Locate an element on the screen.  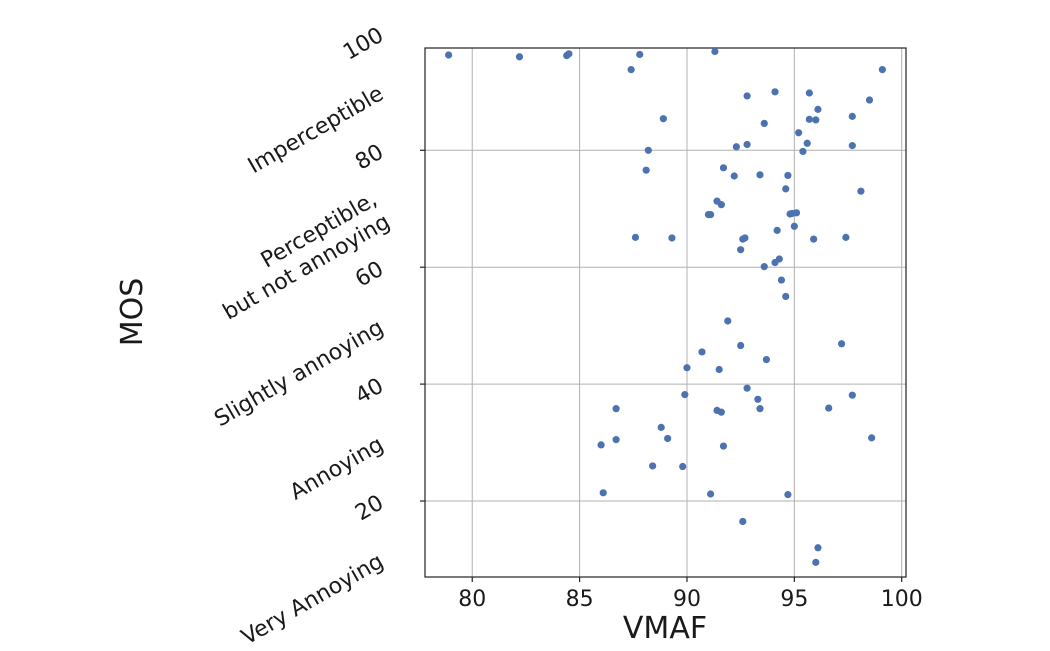
y-tick-label: 80 is located at coordinates (369, 158).